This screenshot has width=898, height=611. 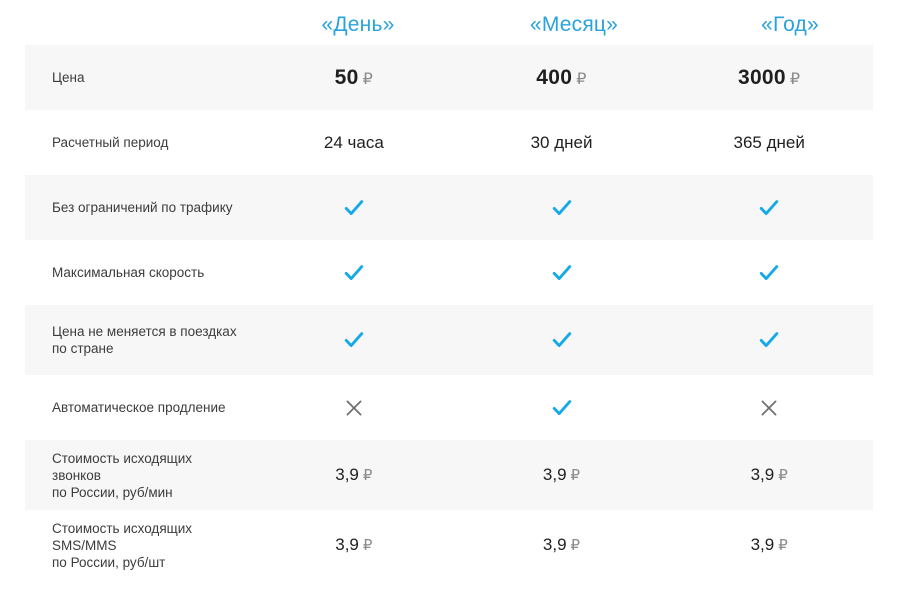 I want to click on cell-billing-period-month: 30 дней, so click(x=562, y=143).